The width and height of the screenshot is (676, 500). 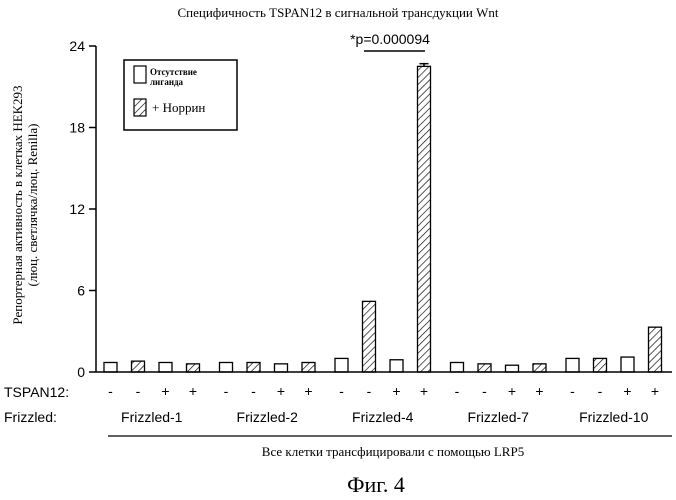 I want to click on legend-label-no-ligand-line2: лиганда, so click(x=167, y=82).